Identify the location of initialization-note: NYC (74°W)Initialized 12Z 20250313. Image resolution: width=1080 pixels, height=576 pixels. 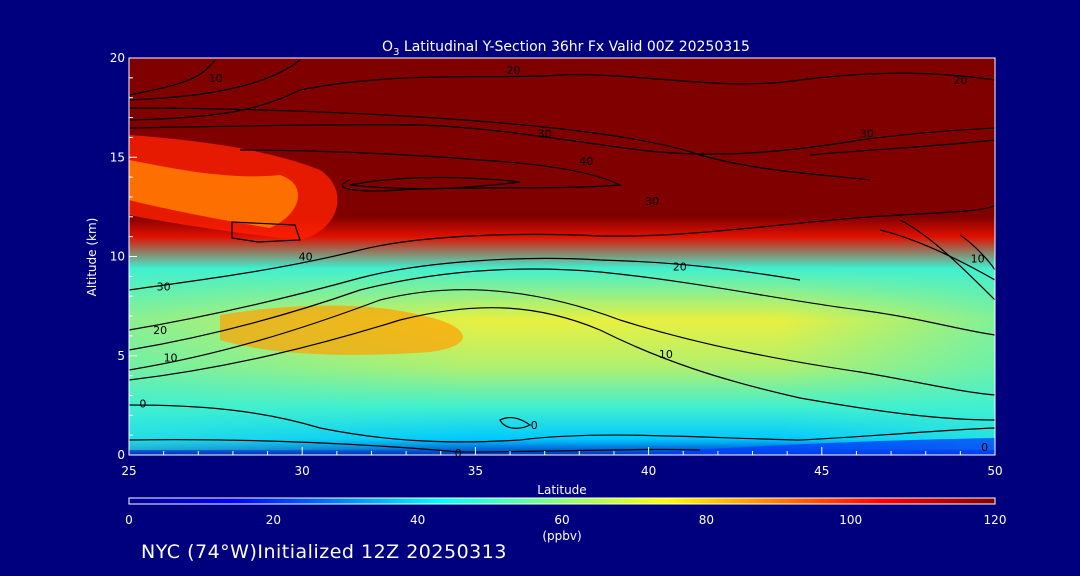
(324, 552).